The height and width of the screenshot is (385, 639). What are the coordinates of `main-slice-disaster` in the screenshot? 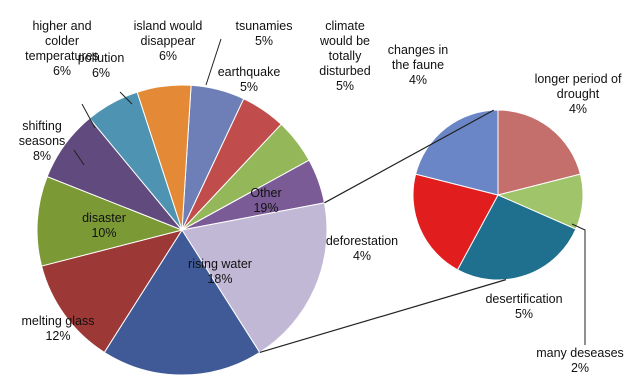 It's located at (110, 221).